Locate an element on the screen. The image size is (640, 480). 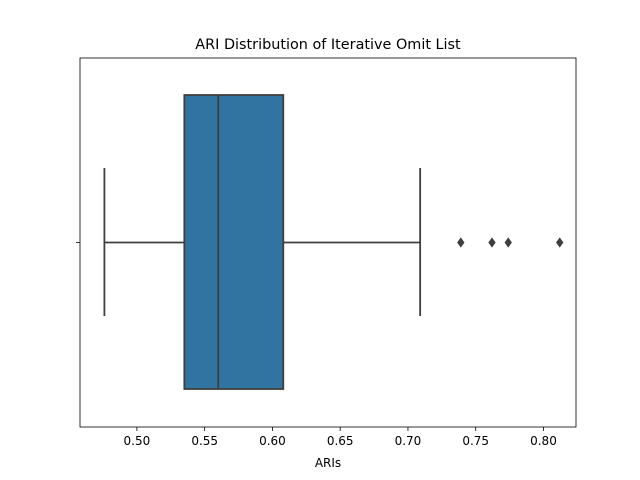
x-tick-label: 0.60 is located at coordinates (272, 441).